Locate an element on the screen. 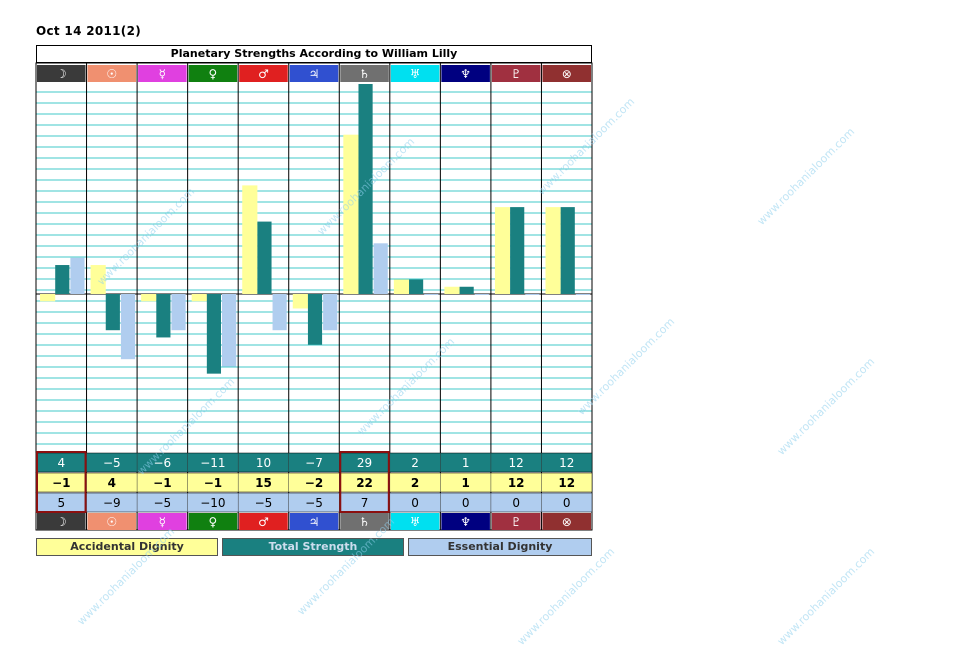 Image resolution: width=957 pixels, height=648 pixels. planet-header-bottom-symbol: ♂ is located at coordinates (263, 522).